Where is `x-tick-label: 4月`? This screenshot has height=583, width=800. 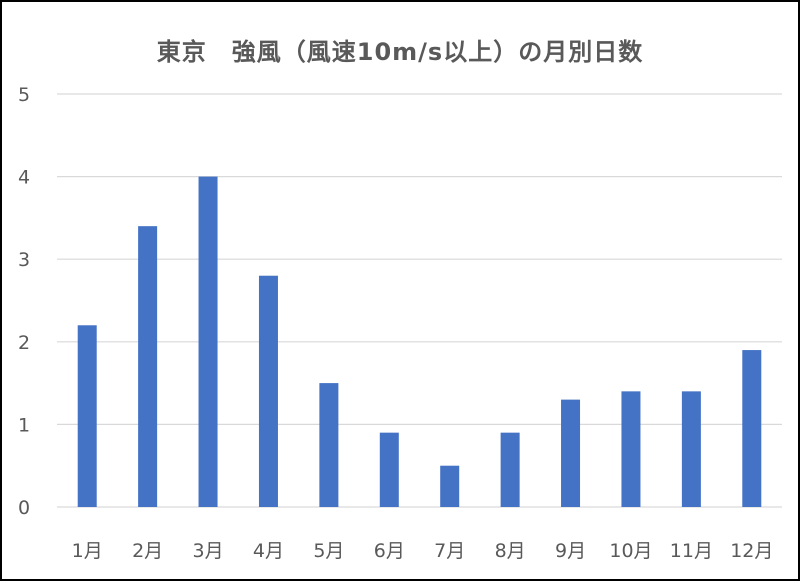
x-tick-label: 4月 is located at coordinates (268, 551).